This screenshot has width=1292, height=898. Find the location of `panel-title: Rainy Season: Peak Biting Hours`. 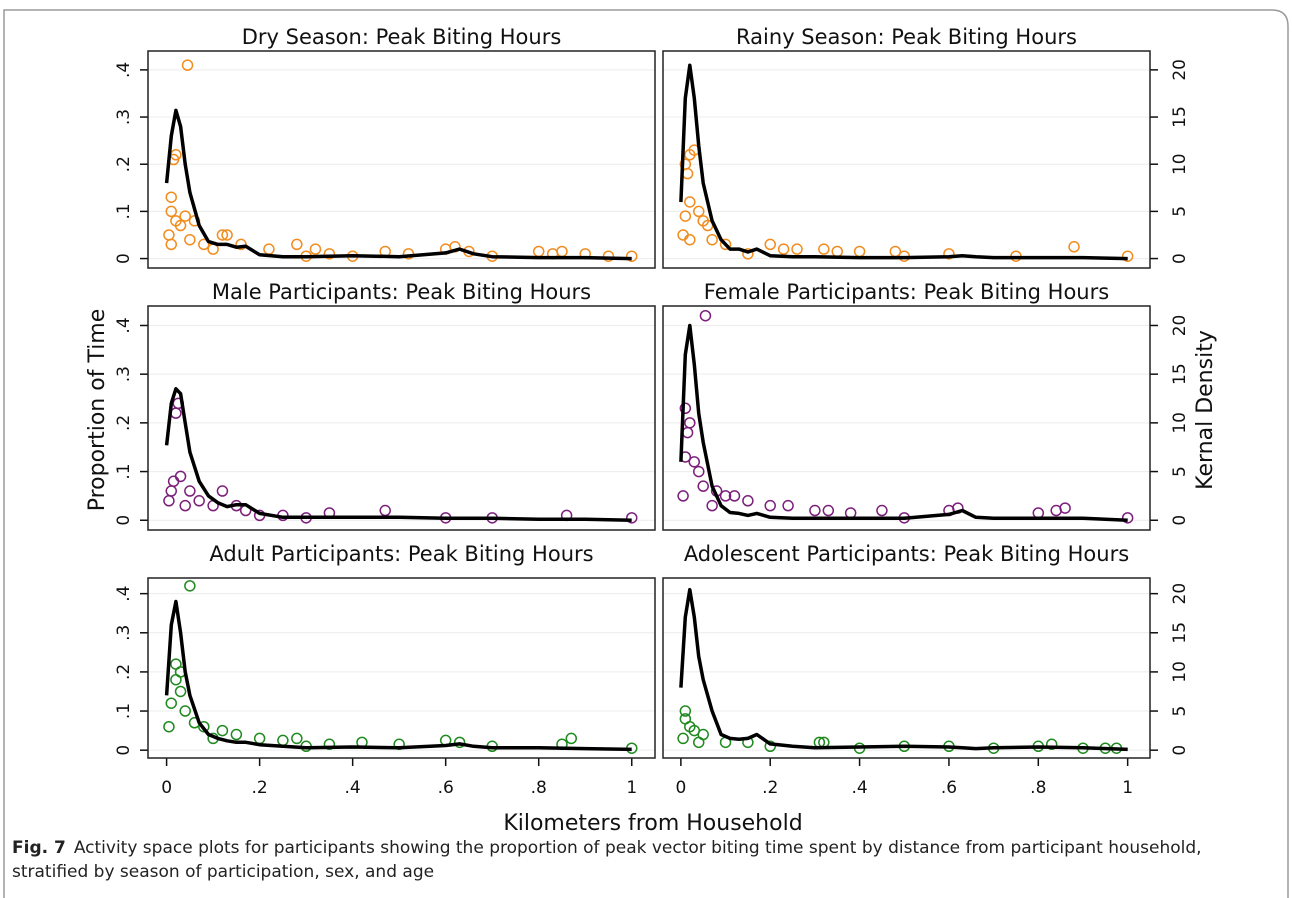

panel-title: Rainy Season: Peak Biting Hours is located at coordinates (906, 37).